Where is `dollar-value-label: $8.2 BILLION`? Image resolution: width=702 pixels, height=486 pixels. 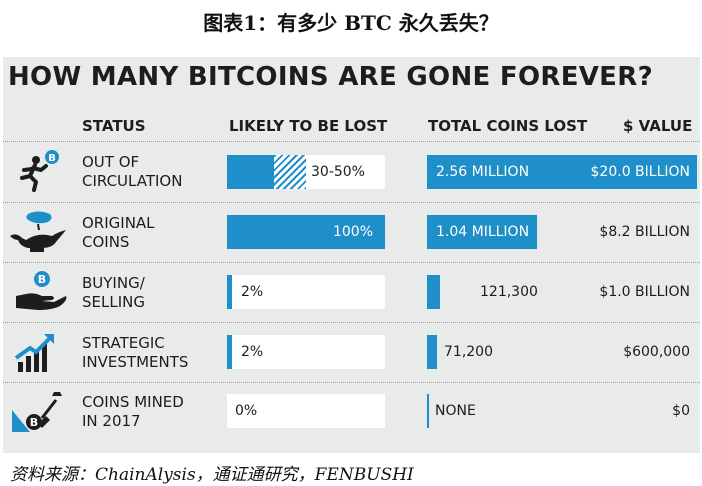
dollar-value-label: $8.2 BILLION is located at coordinates (644, 232).